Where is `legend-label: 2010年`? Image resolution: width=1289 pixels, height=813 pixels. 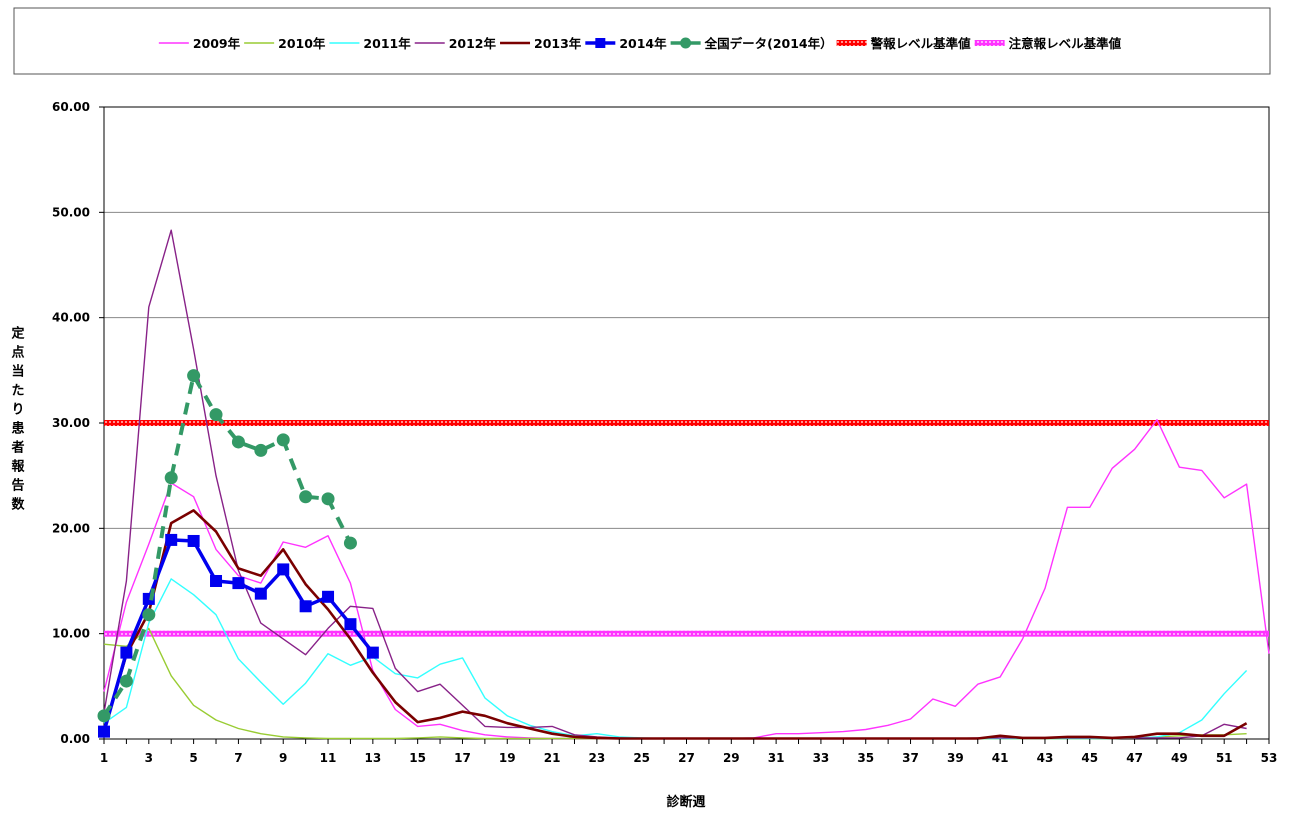 legend-label: 2010年 is located at coordinates (302, 43).